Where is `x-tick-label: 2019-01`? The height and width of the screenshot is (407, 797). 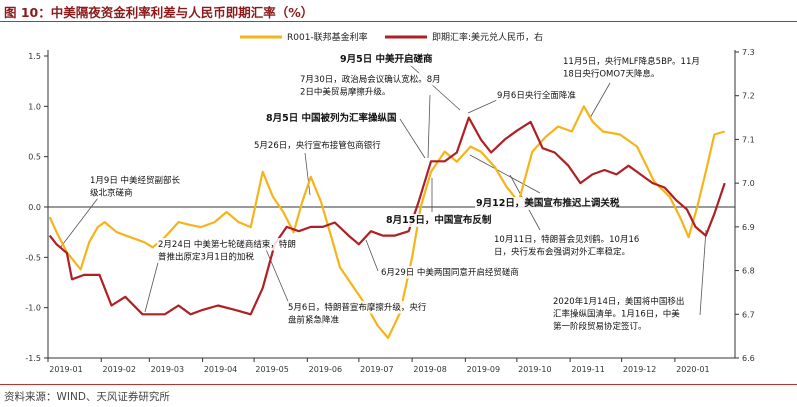
x-tick-label: 2019-01 is located at coordinates (65, 369).